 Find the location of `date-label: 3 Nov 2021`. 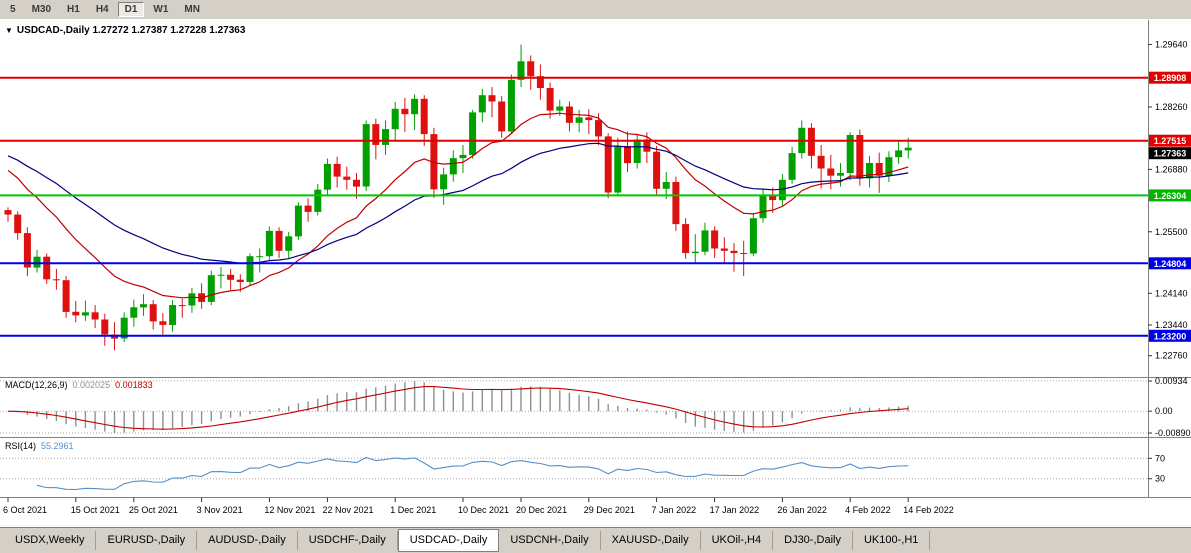

date-label: 3 Nov 2021 is located at coordinates (220, 510).